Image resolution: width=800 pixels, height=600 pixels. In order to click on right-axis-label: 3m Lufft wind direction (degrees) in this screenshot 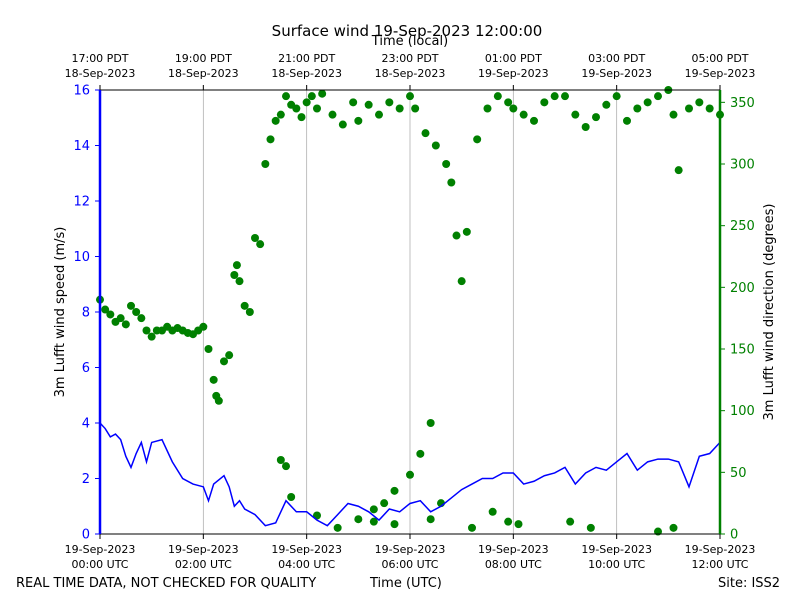, I will do `click(769, 312)`.